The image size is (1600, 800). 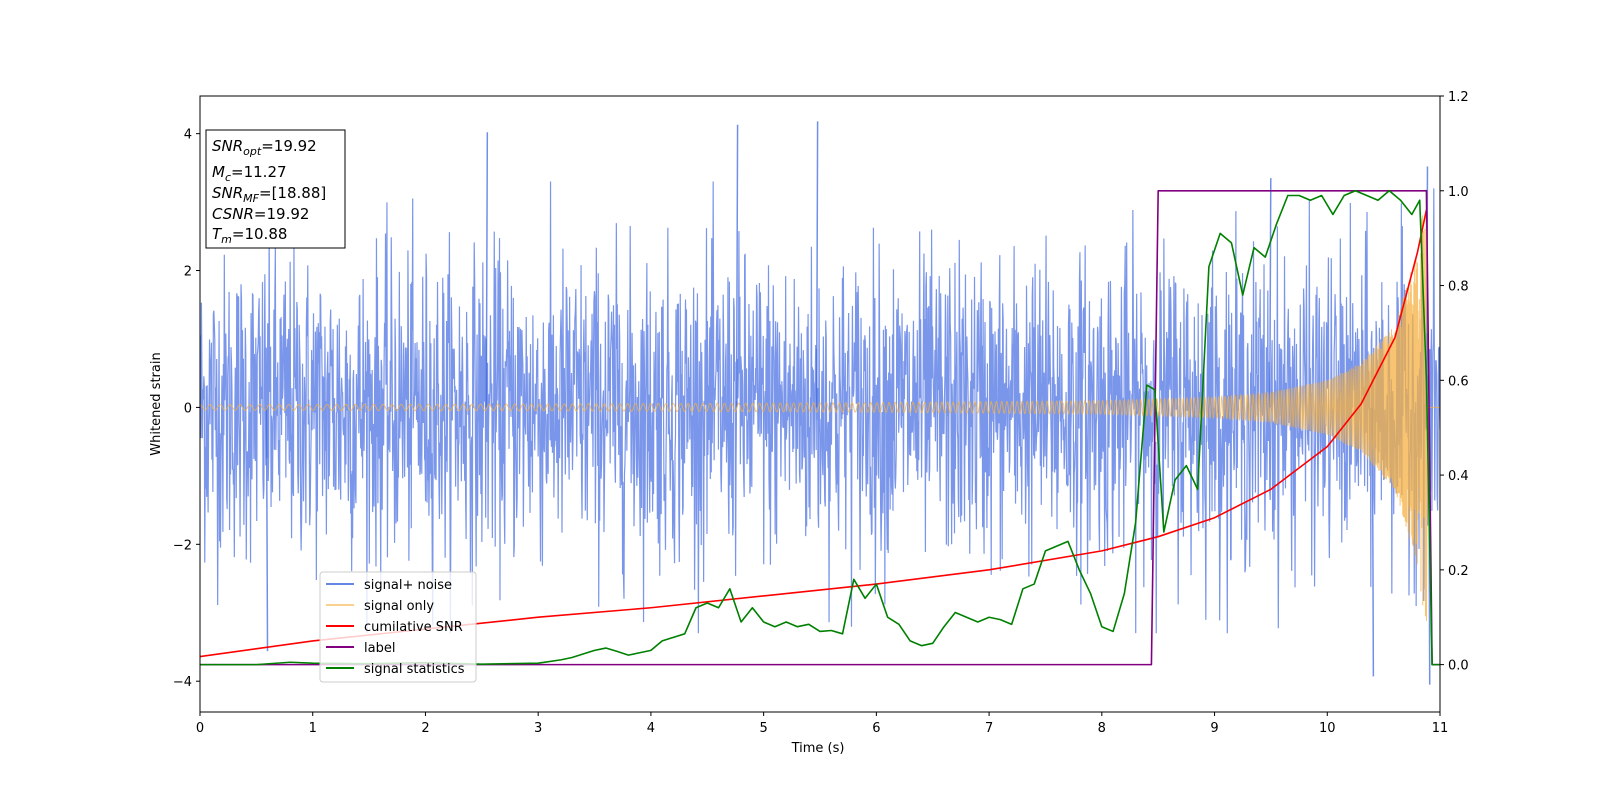 What do you see at coordinates (1458, 666) in the screenshot?
I see `right-y-tick-label: 0.0` at bounding box center [1458, 666].